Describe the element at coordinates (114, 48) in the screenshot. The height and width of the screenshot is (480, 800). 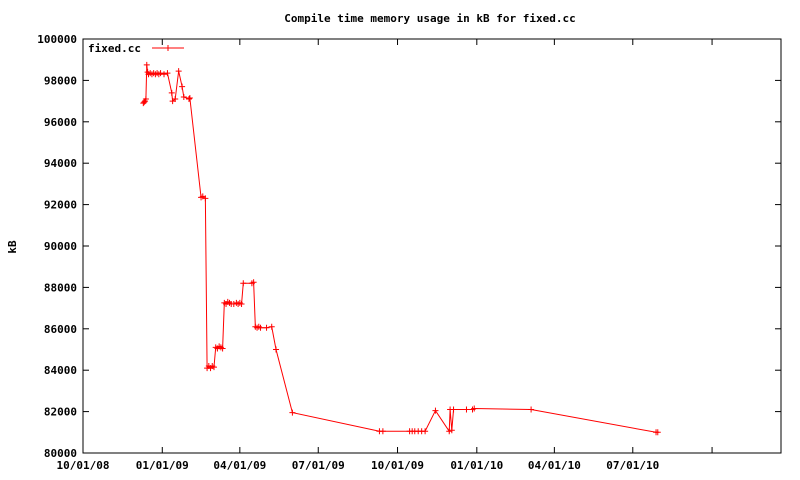
I see `legend-label: fixed.cc` at that location.